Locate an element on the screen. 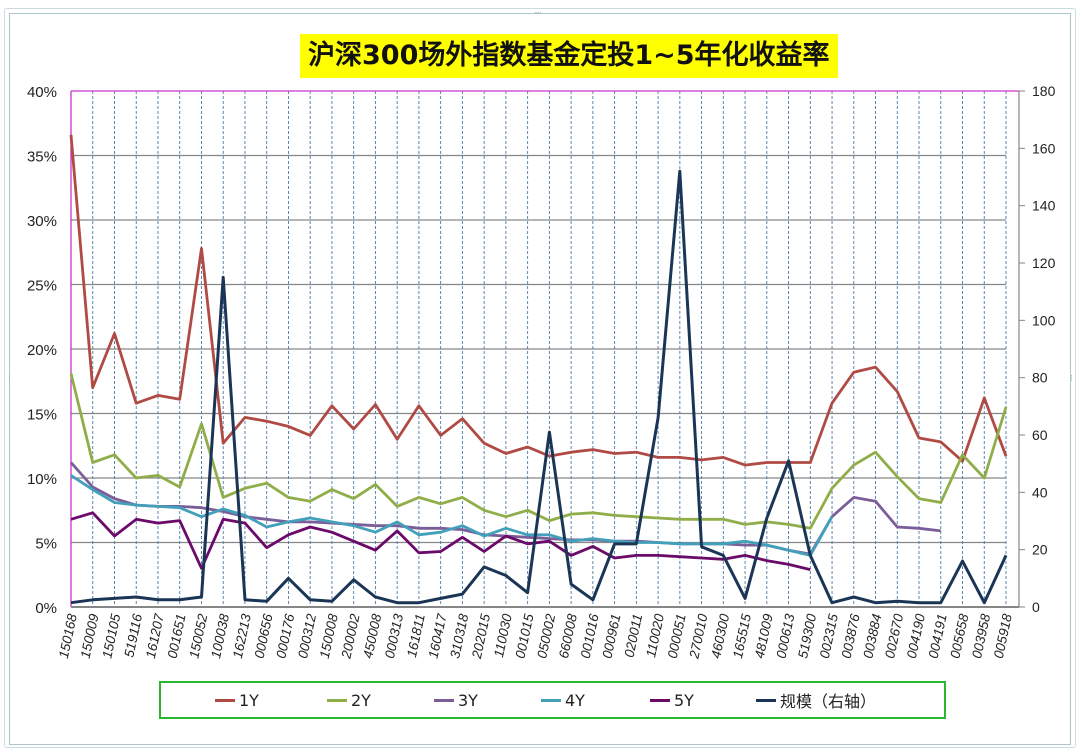 The image size is (1082, 753). x-tick-label: 161811 is located at coordinates (416, 636).